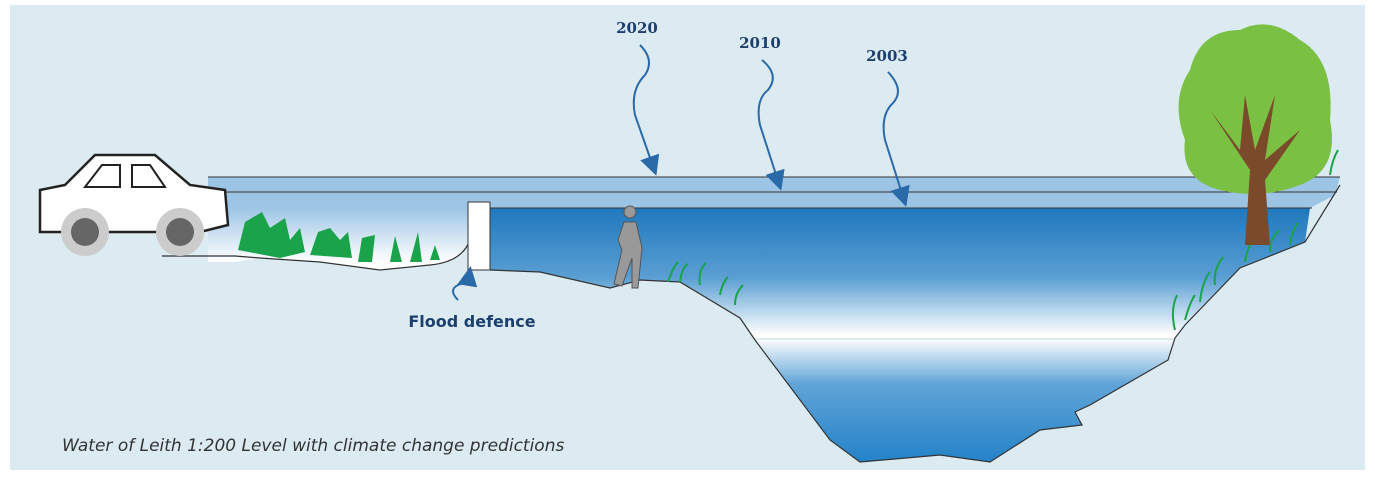 This screenshot has height=477, width=1375. Describe the element at coordinates (471, 321) in the screenshot. I see `flood-defence-label: Flood defence` at that location.